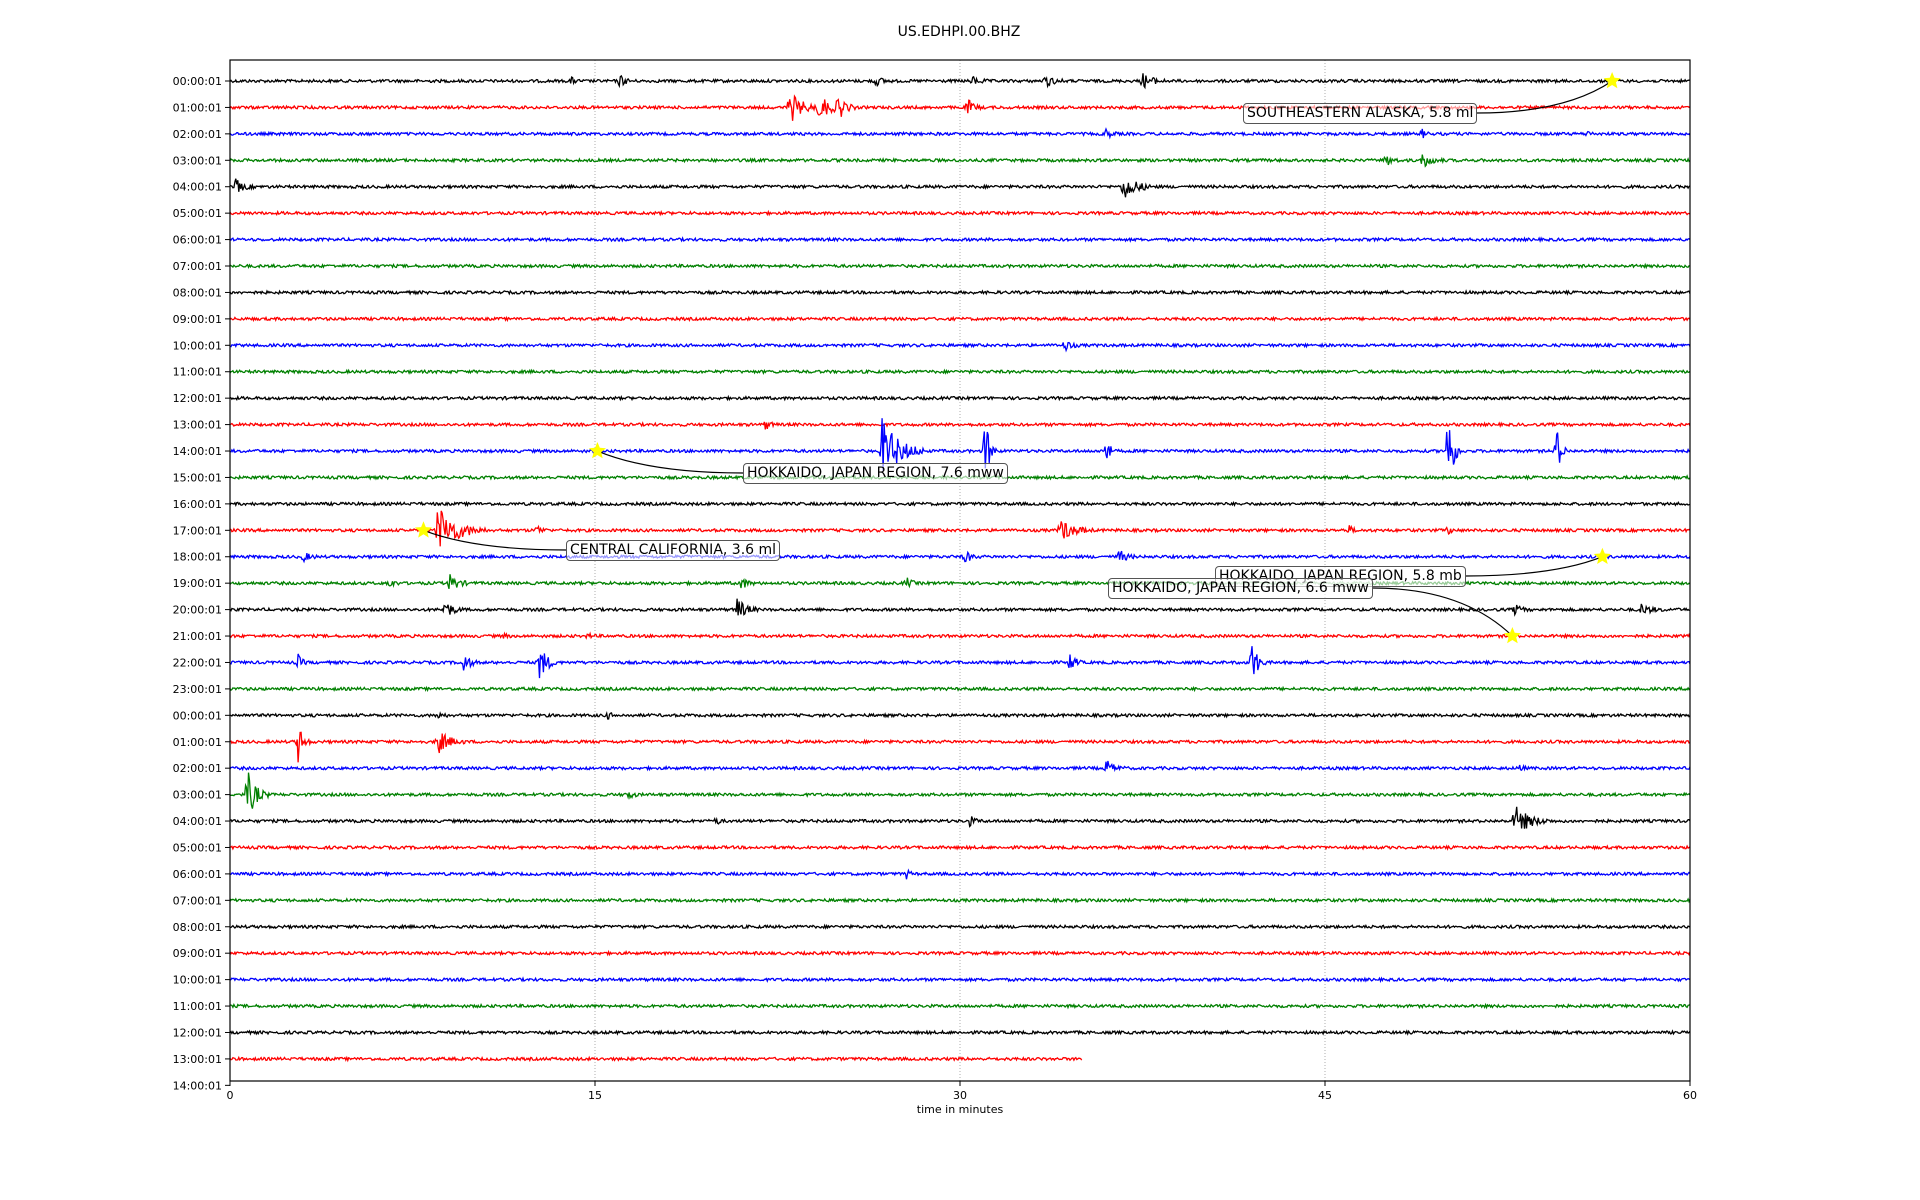 The width and height of the screenshot is (1920, 1200). I want to click on x-tick-label: 15, so click(595, 1095).